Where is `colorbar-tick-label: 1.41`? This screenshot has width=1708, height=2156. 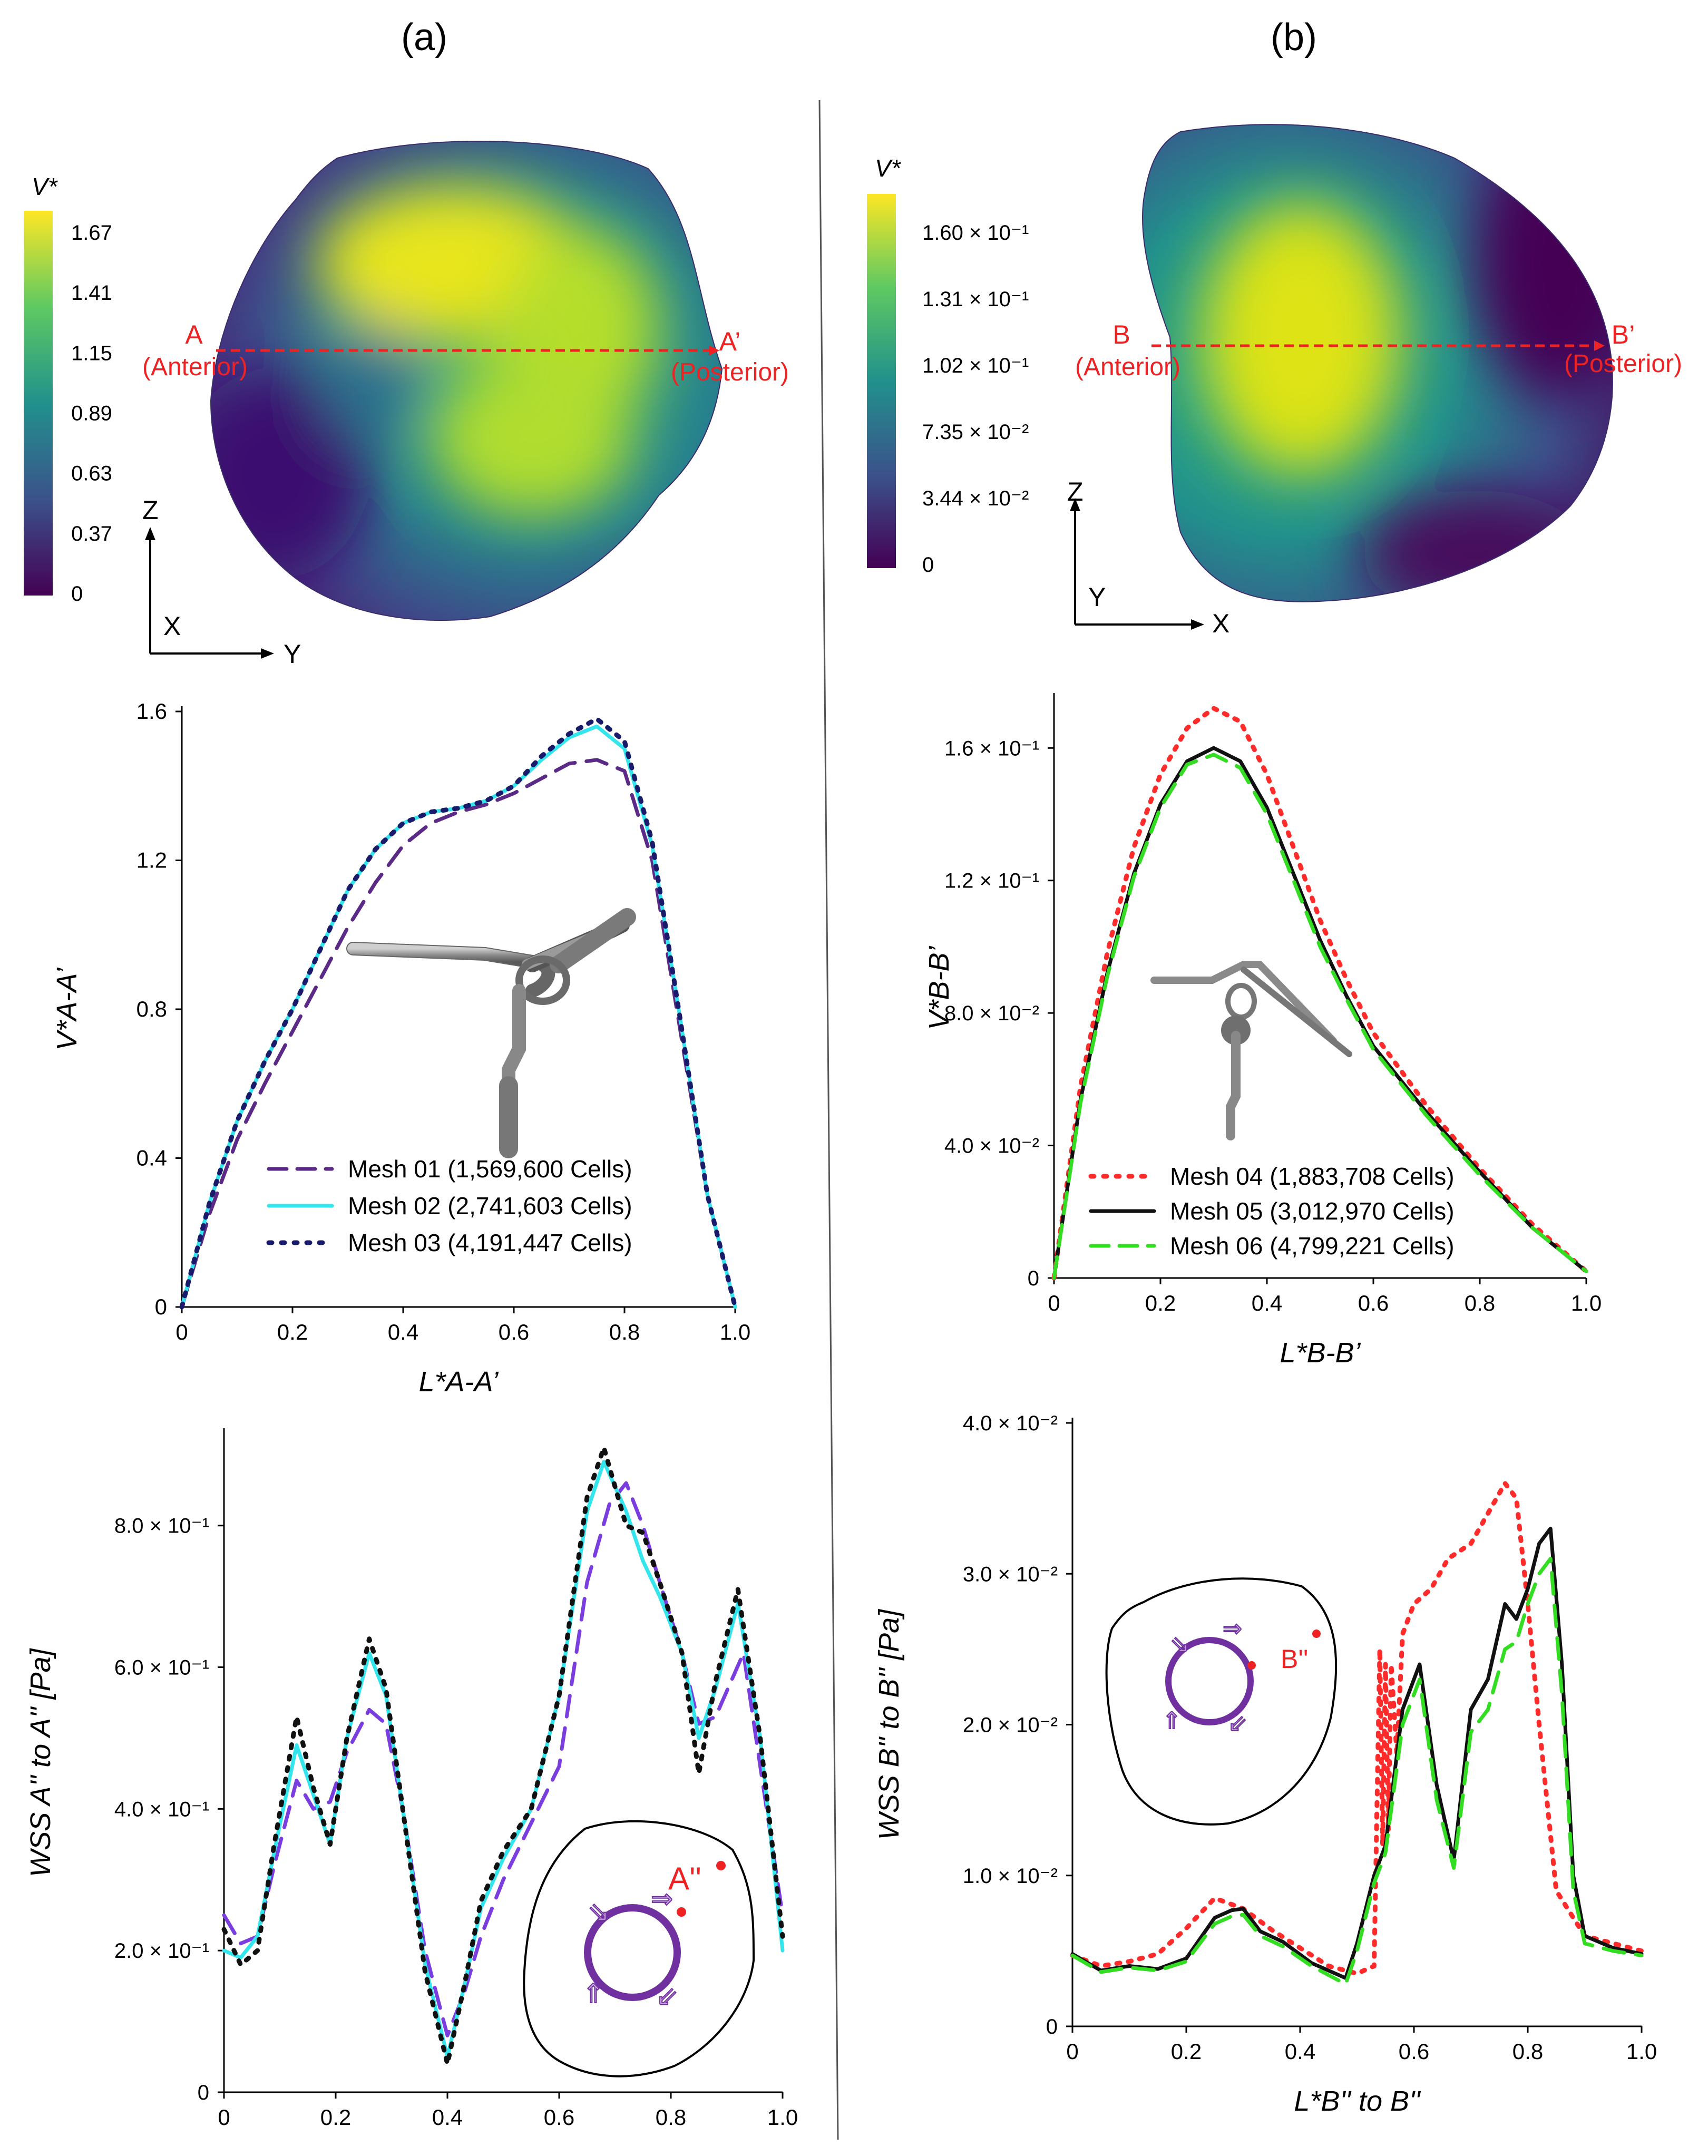
colorbar-tick-label: 1.41 is located at coordinates (91, 293).